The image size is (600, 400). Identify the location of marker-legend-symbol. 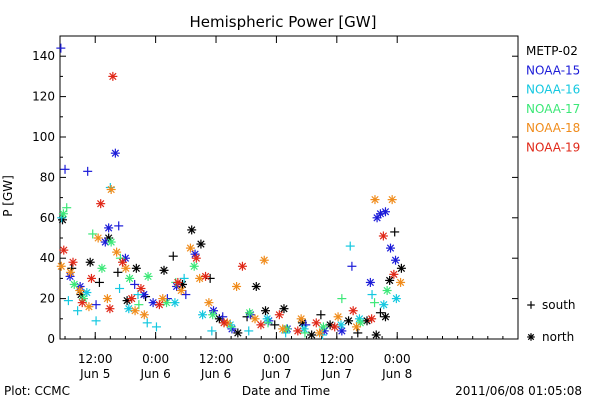
(531, 305).